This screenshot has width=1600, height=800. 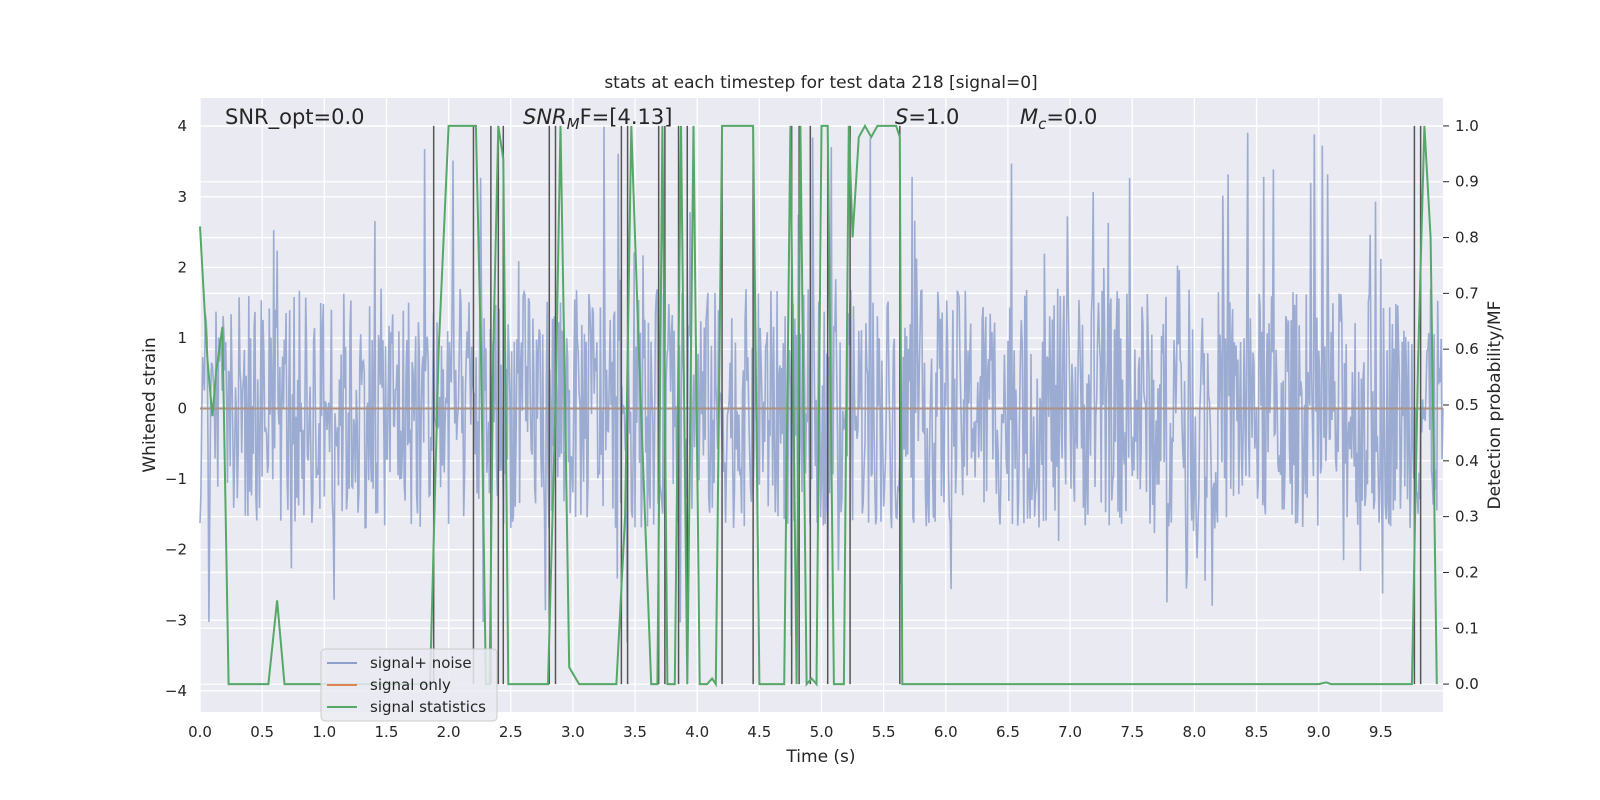 What do you see at coordinates (176, 691) in the screenshot?
I see `y-tick-label: −4` at bounding box center [176, 691].